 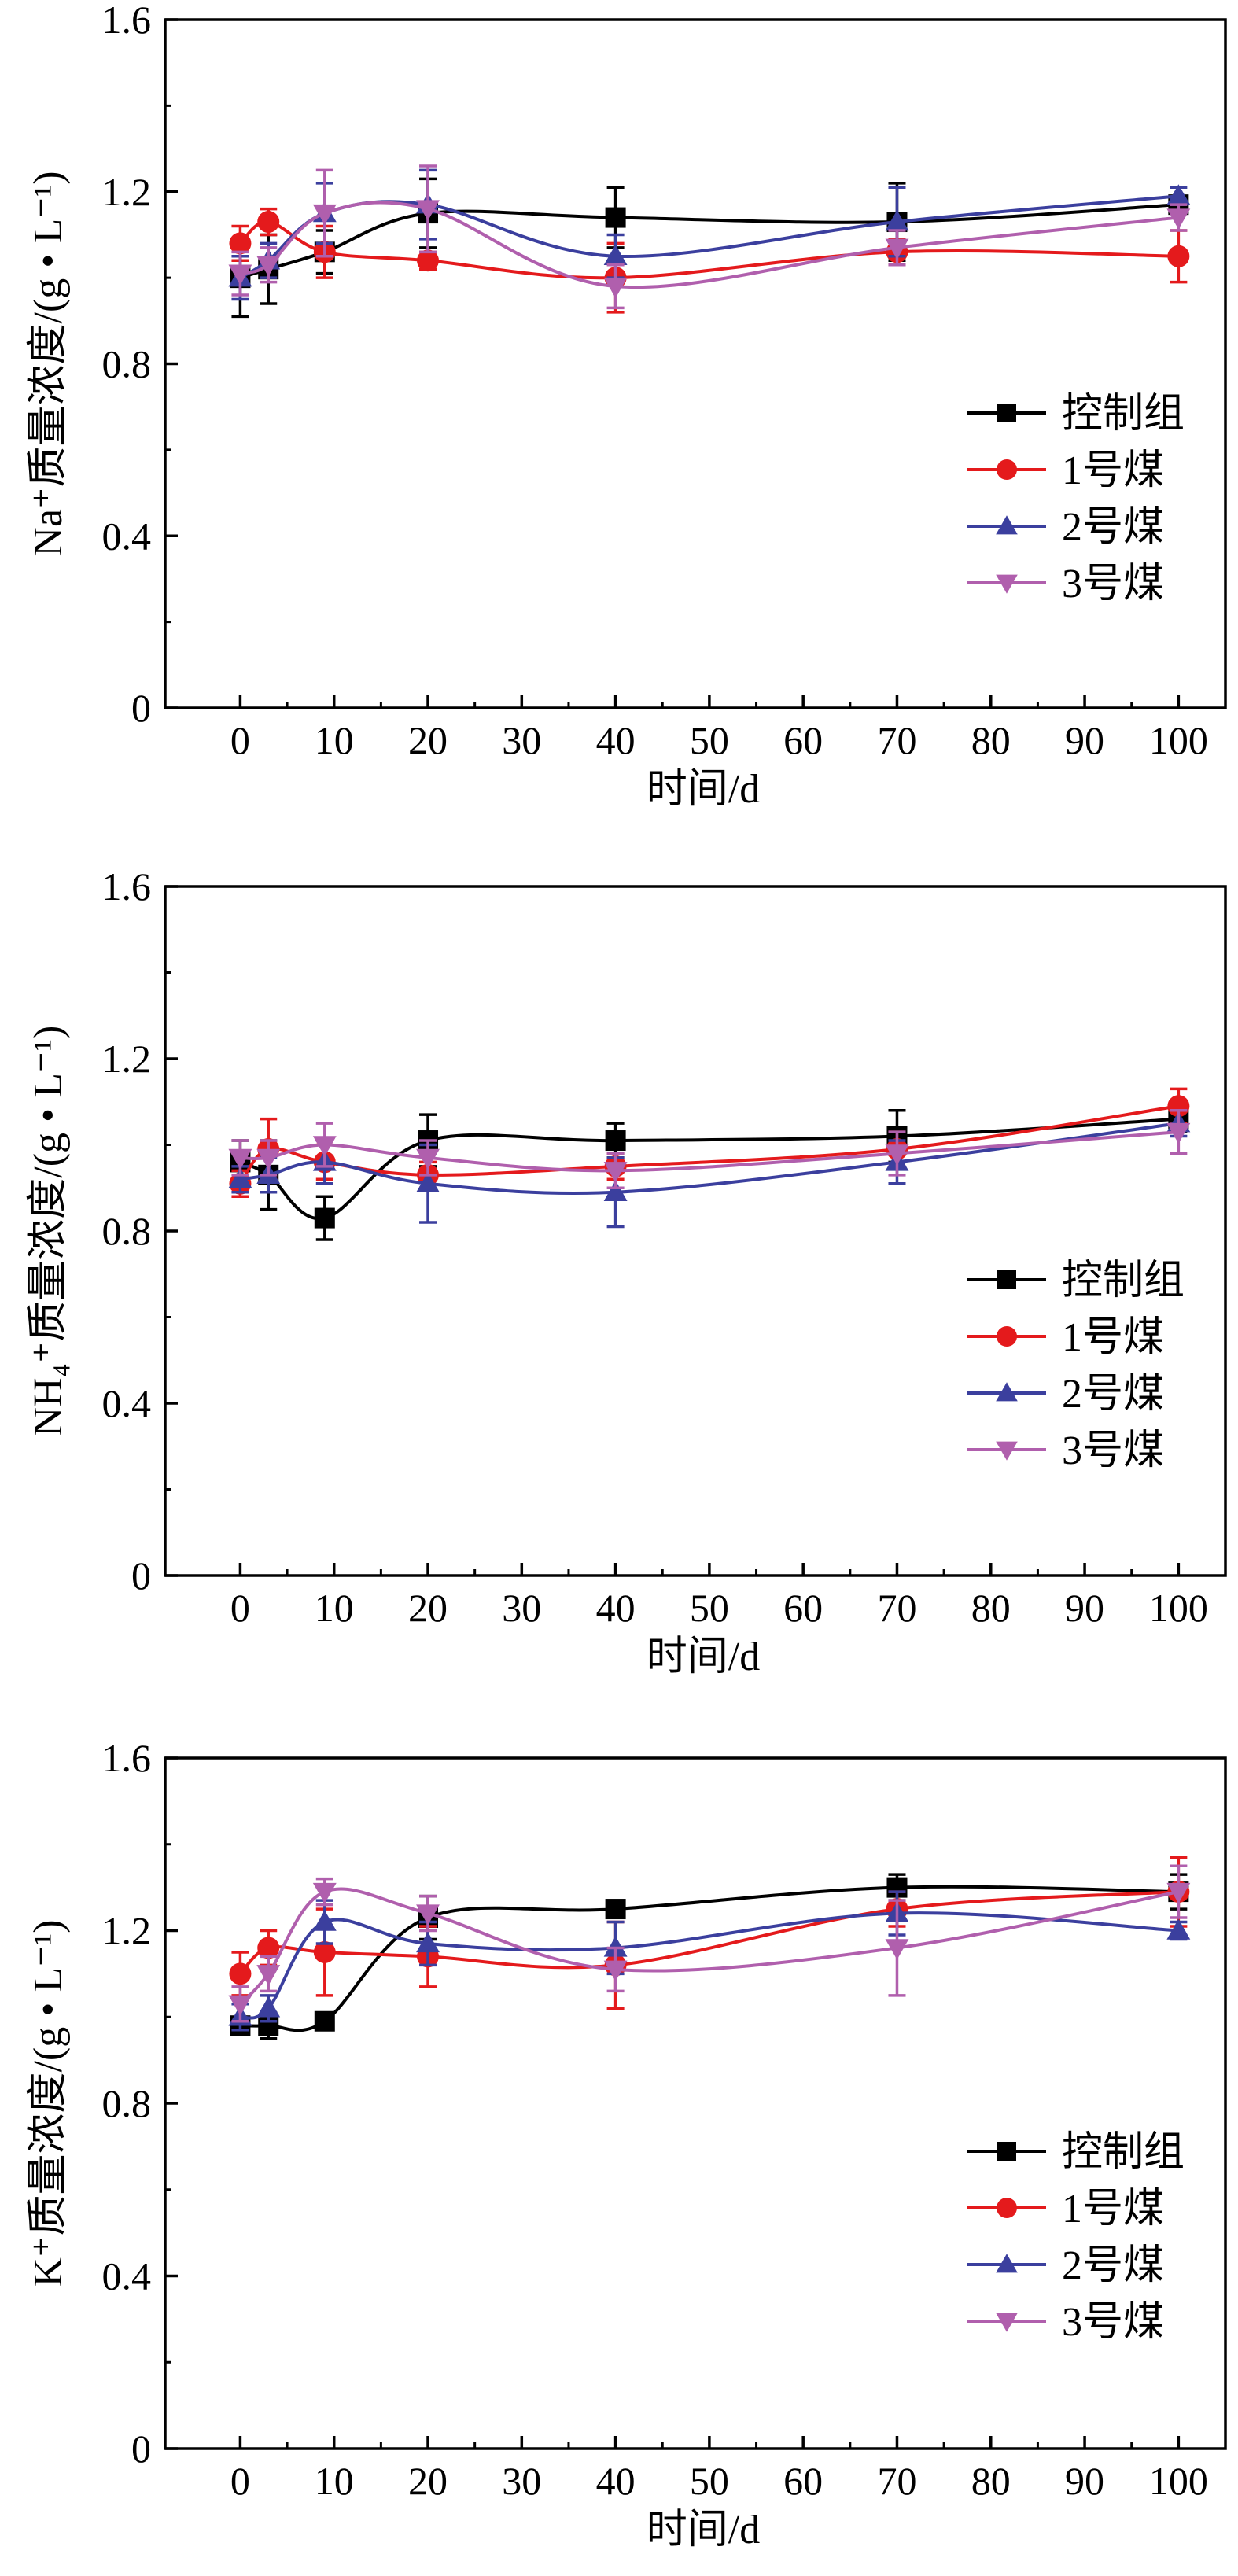 I want to click on legend-label: 1号煤, so click(x=1113, y=1337).